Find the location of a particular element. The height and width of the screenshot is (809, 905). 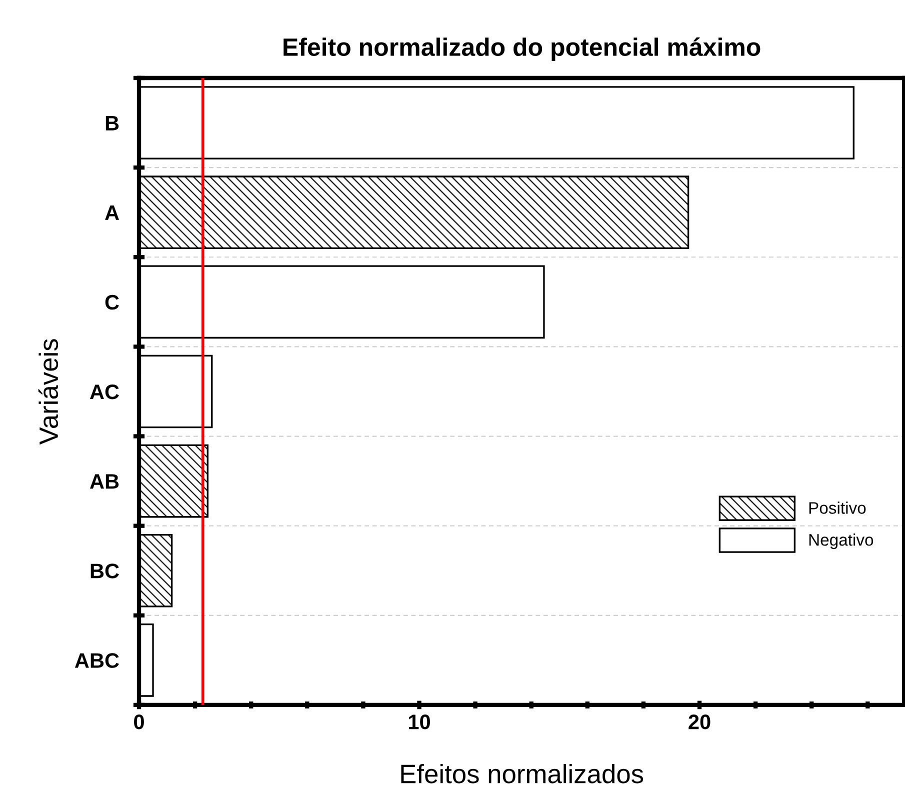

y-tick-label: AC is located at coordinates (104, 392).